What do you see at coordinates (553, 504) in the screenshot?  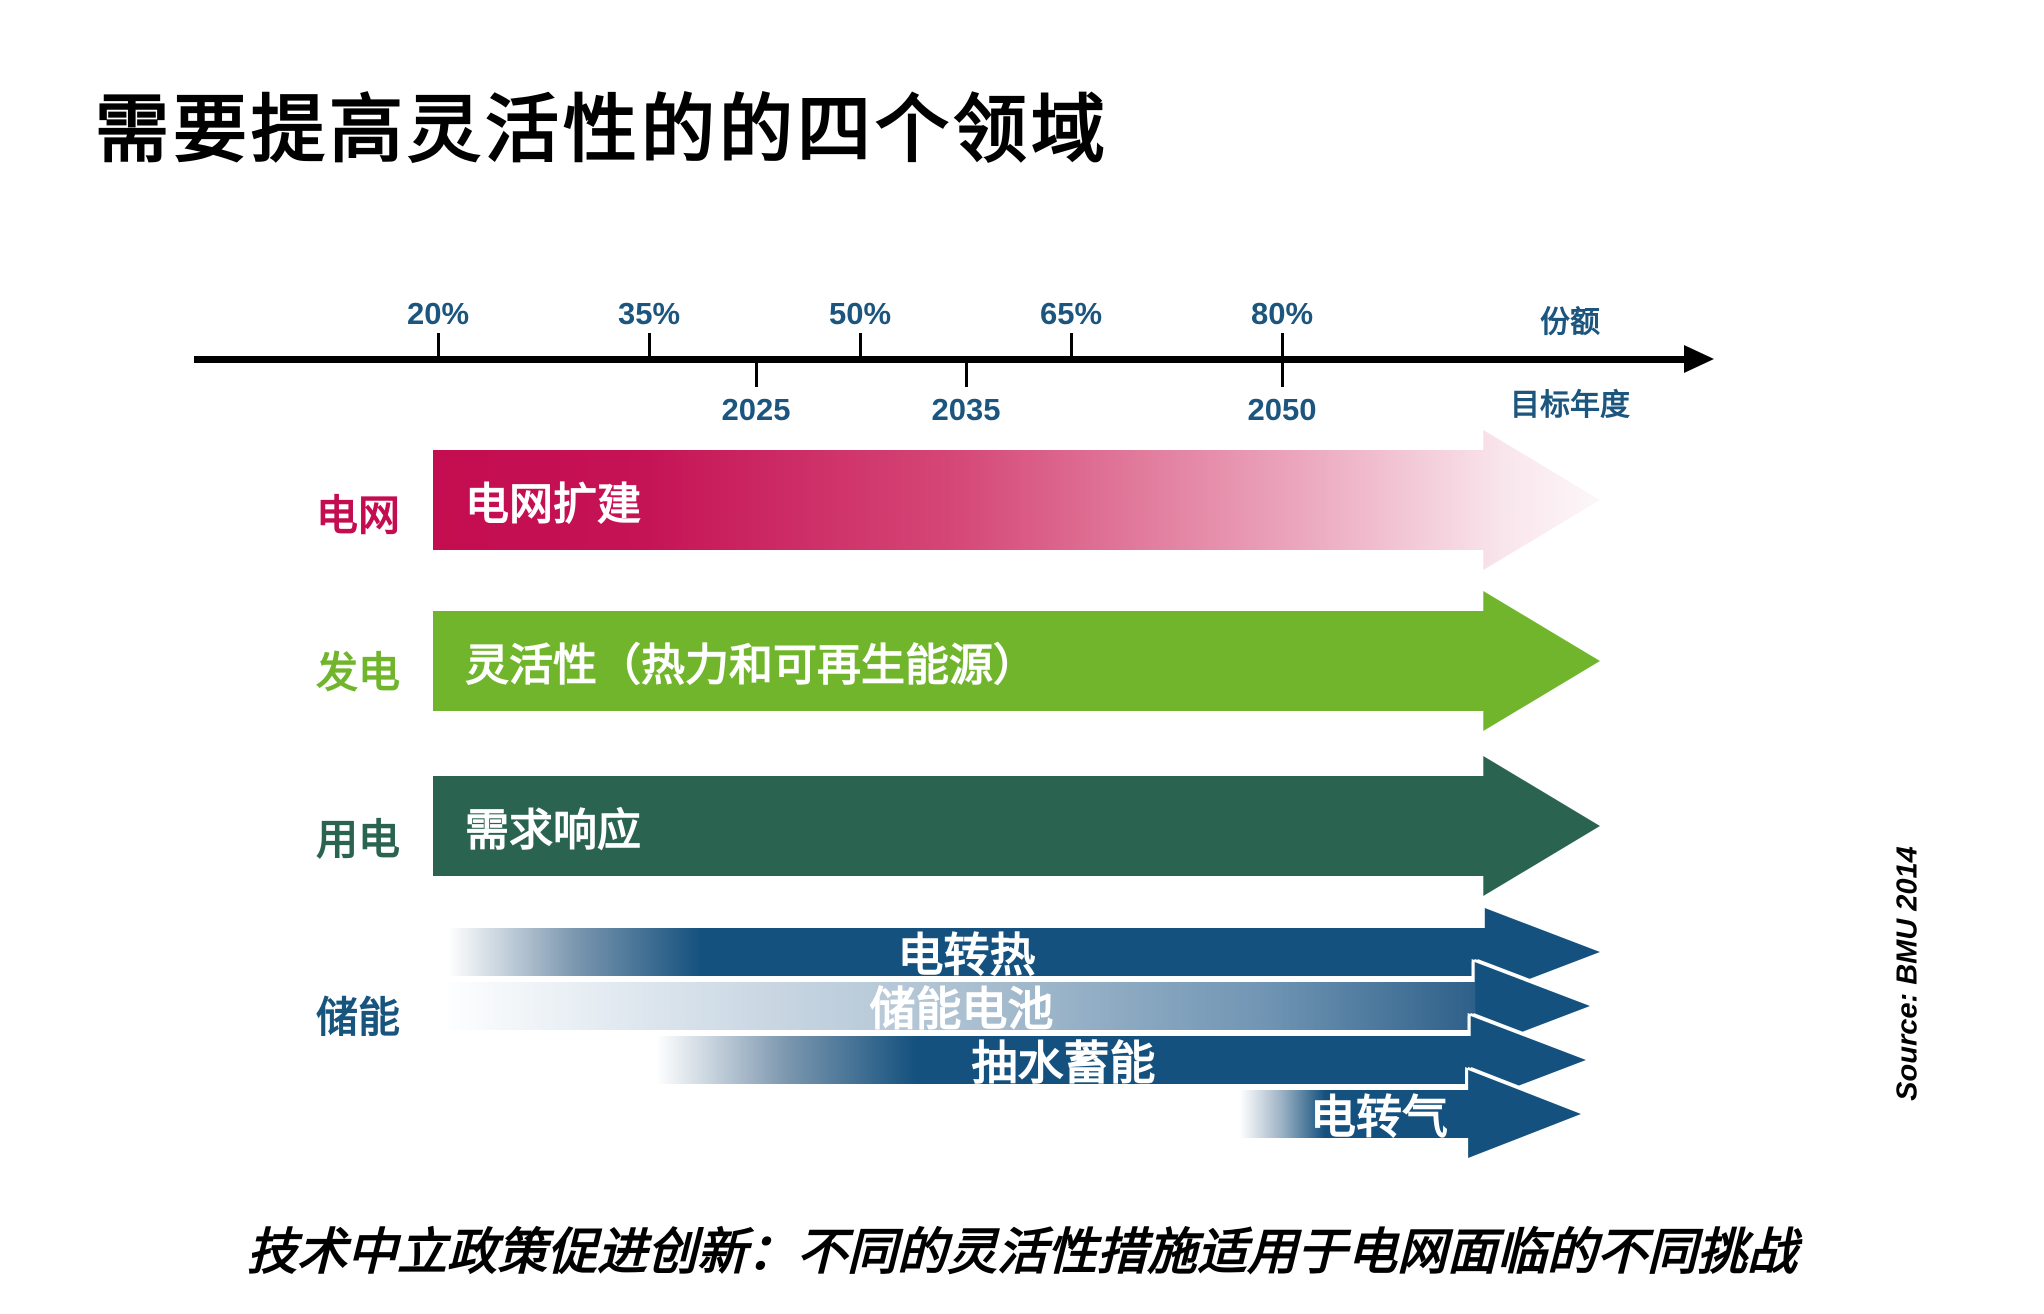 I see `arrow-grid-expansion-label: 电网扩建` at bounding box center [553, 504].